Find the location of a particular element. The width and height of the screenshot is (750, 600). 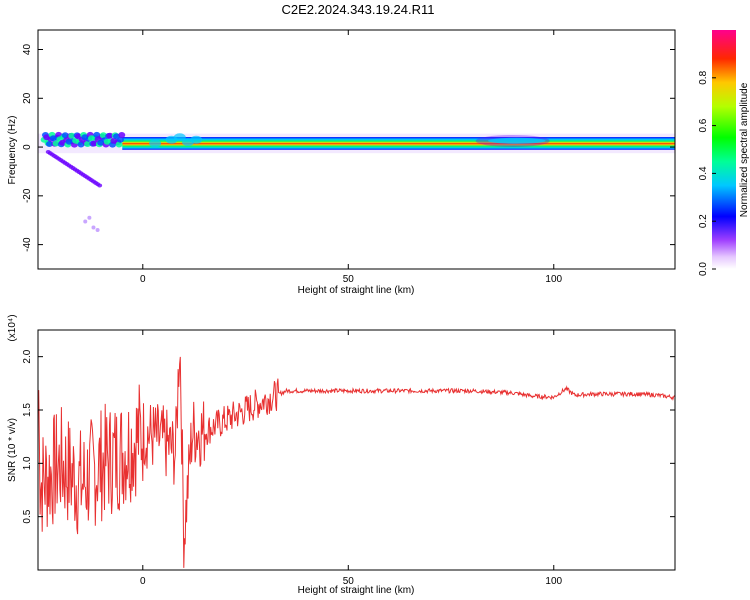

colorbar-ticks: 0.0 0.2 0.4 0.6 0.8 is located at coordinates (707, 173).